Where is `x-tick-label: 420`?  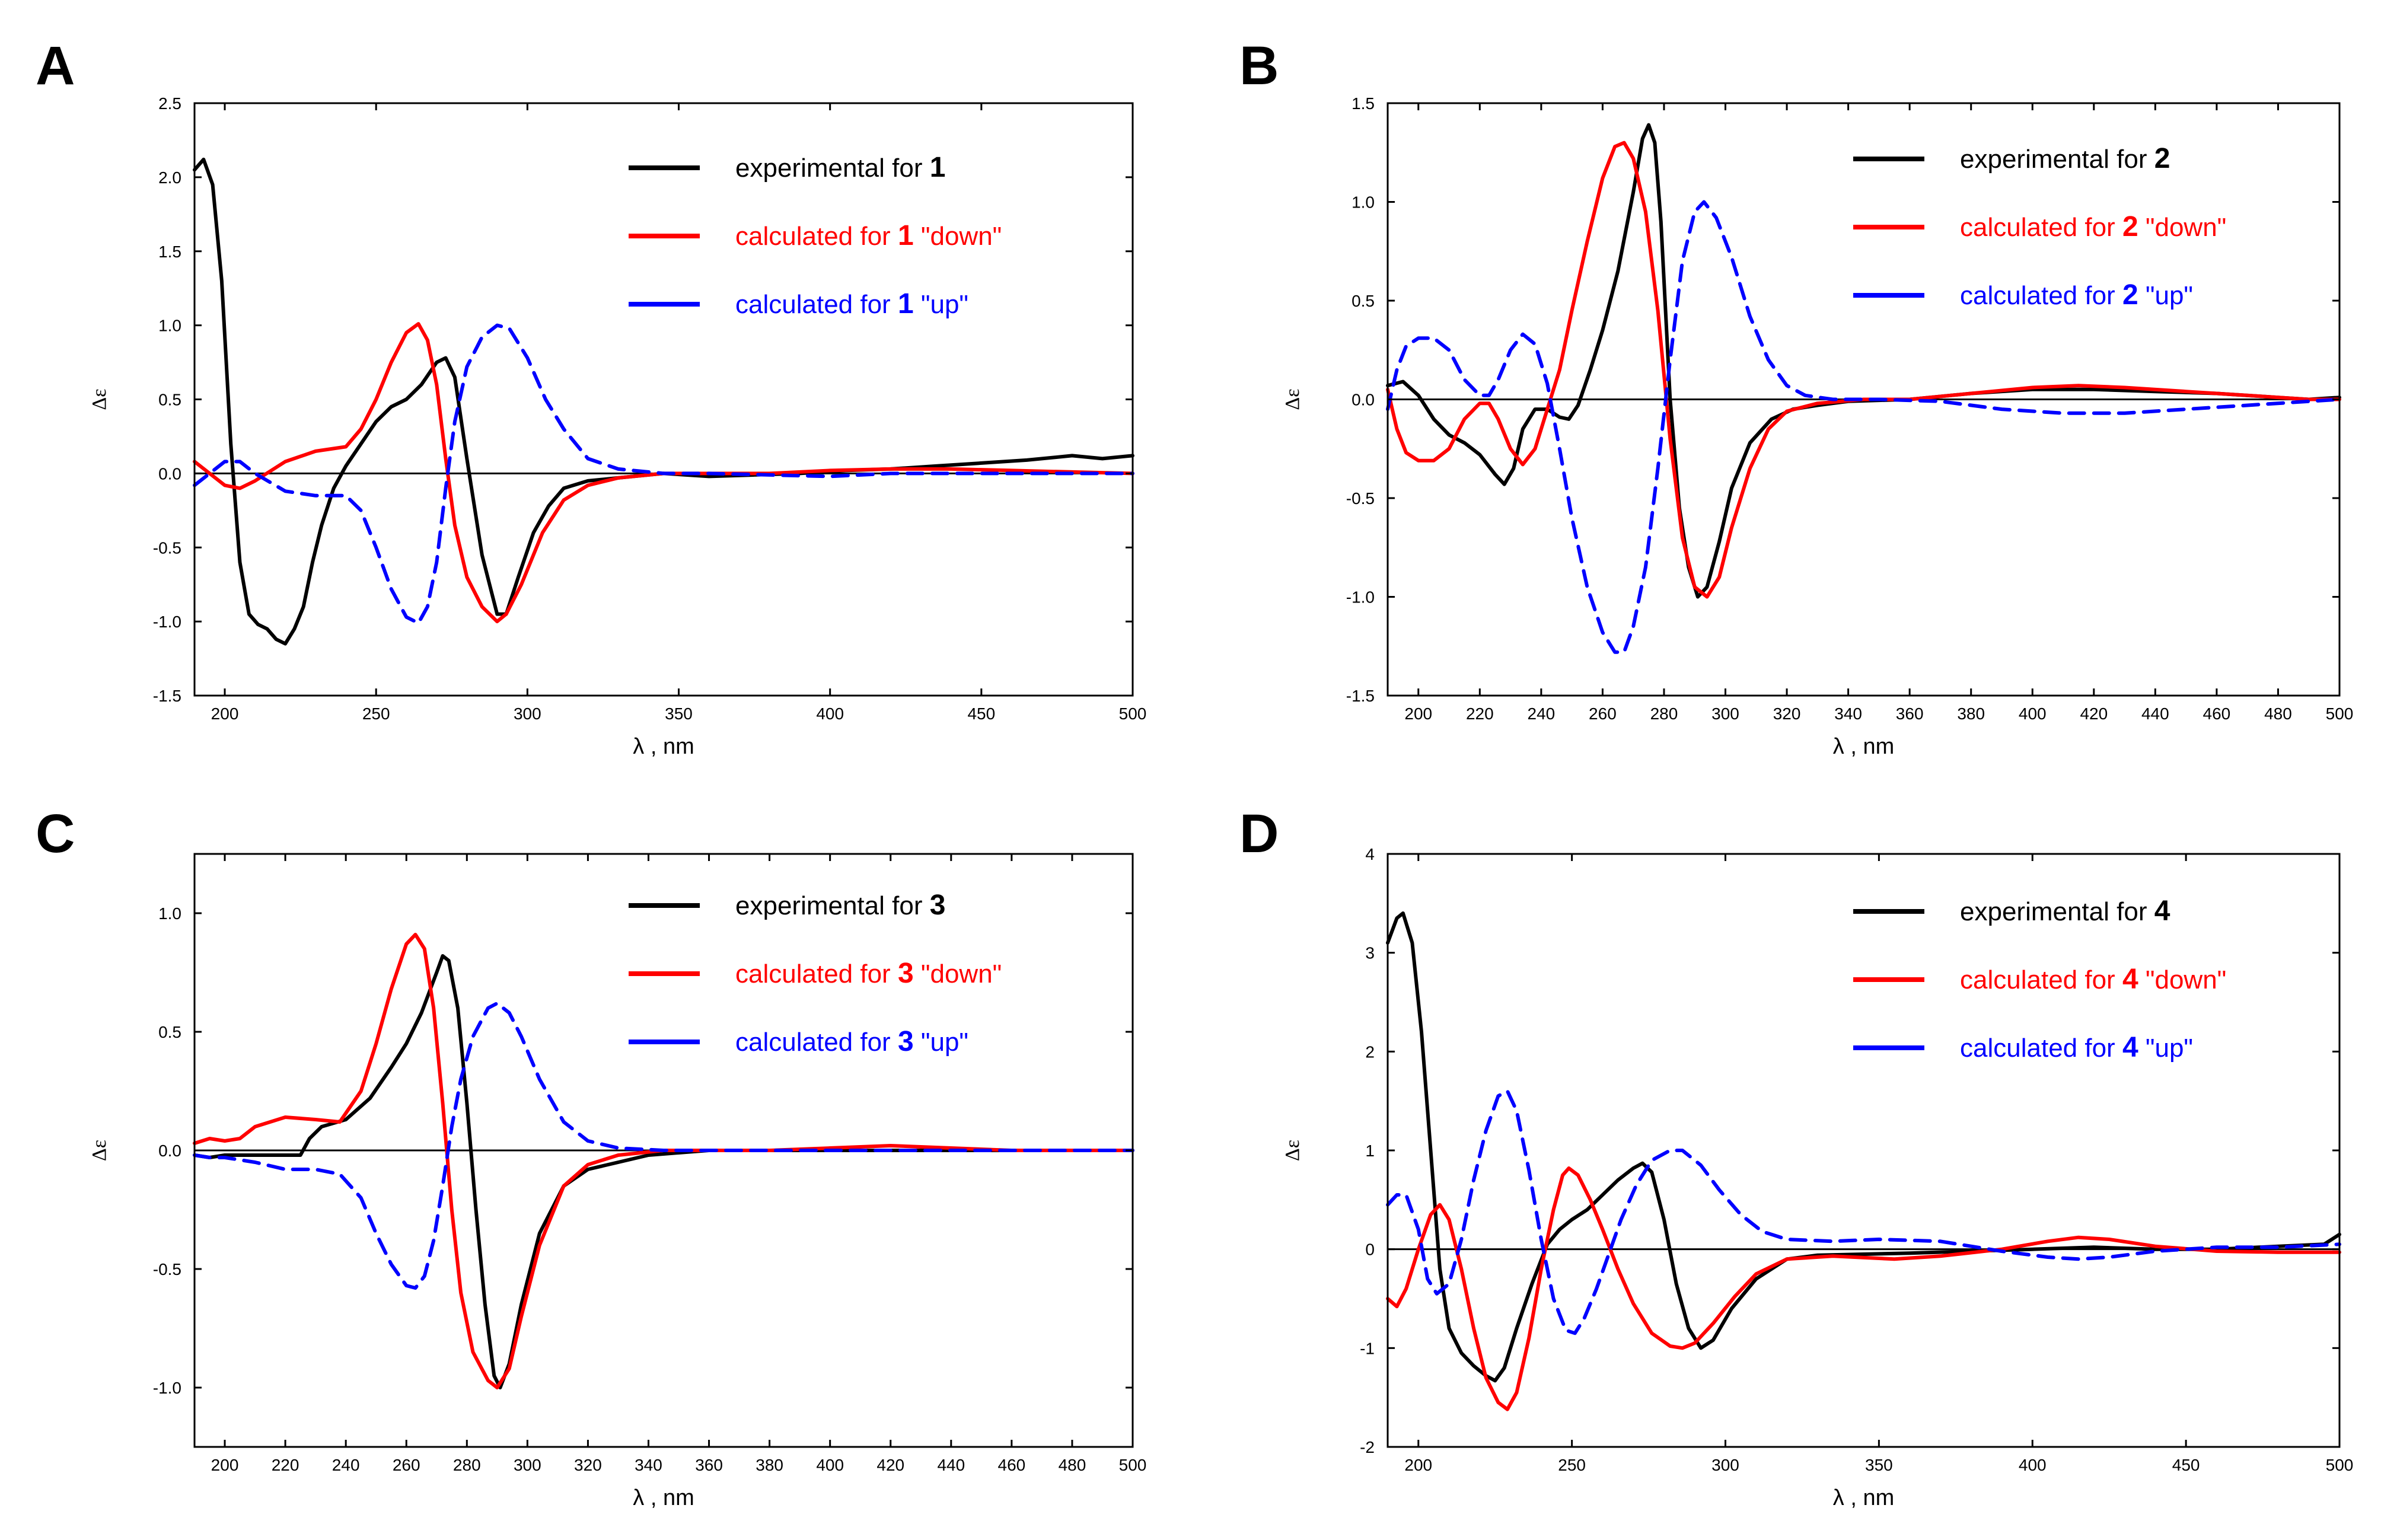
x-tick-label: 420 is located at coordinates (2094, 713).